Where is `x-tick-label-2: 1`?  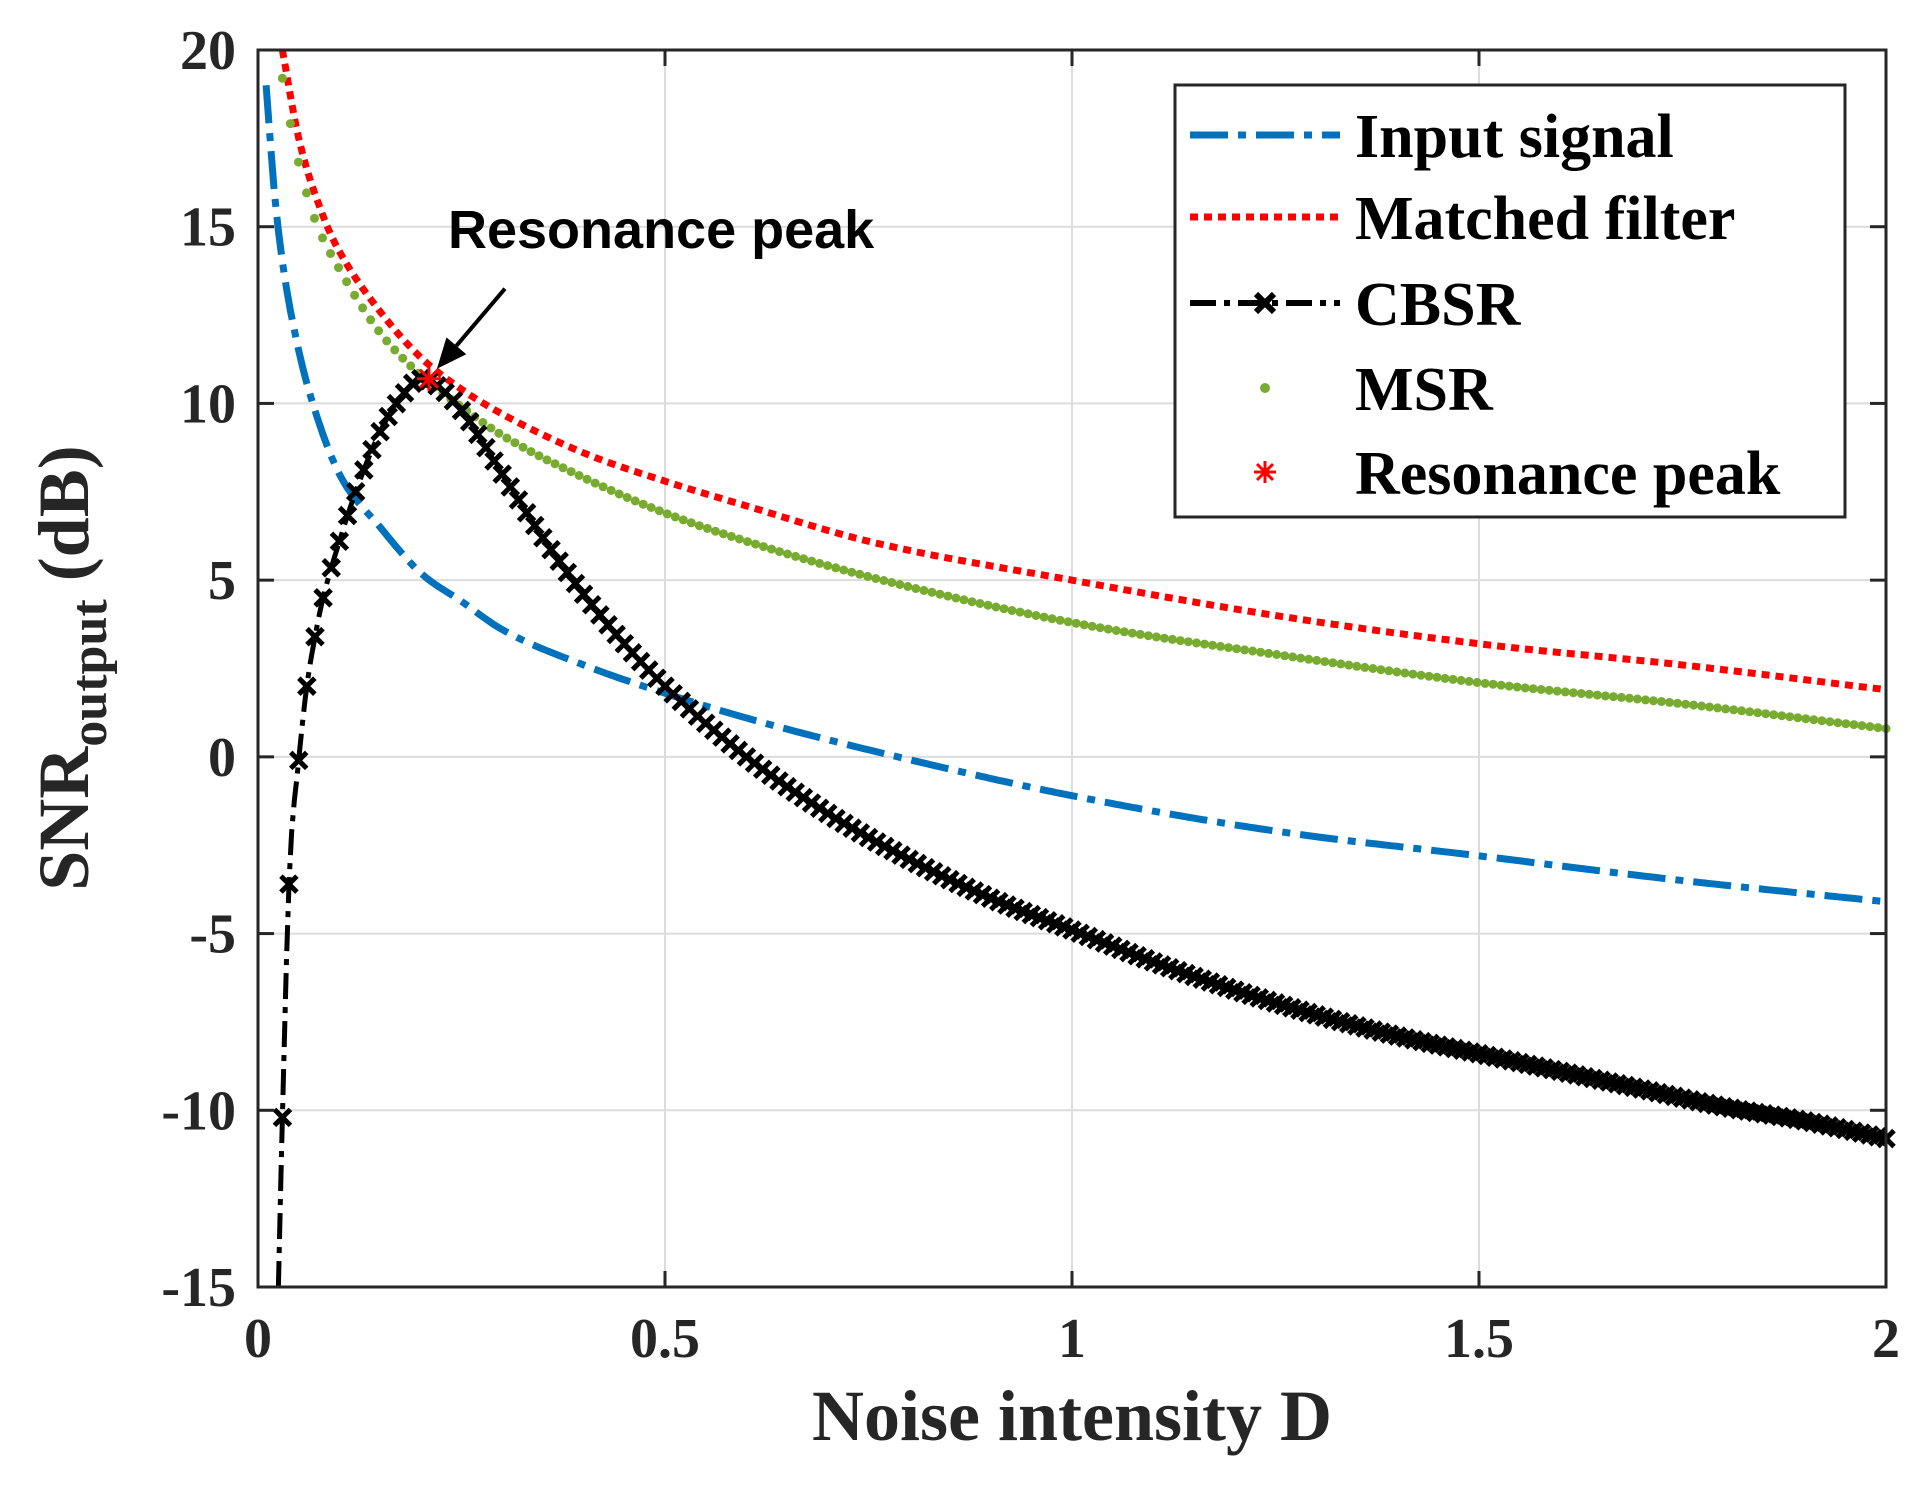
x-tick-label-2: 1 is located at coordinates (1072, 1339).